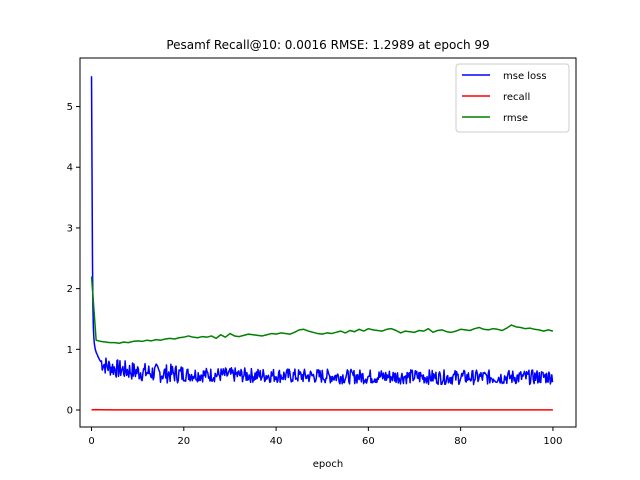 This screenshot has height=480, width=640. I want to click on y-axis: 0 1 2 3 4 5, so click(73, 259).